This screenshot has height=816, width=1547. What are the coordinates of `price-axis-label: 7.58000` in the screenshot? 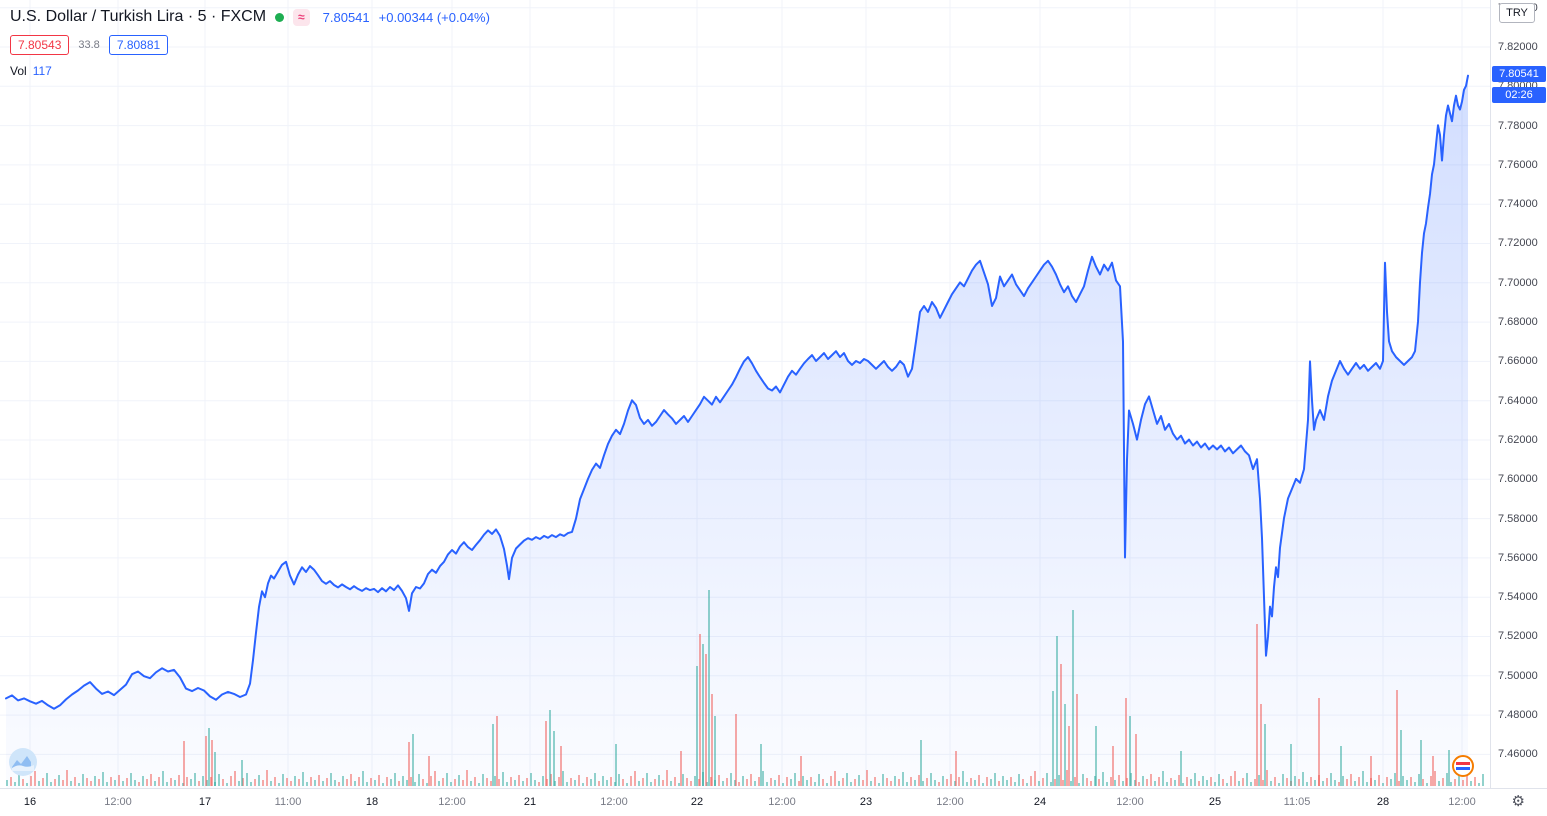 It's located at (1518, 519).